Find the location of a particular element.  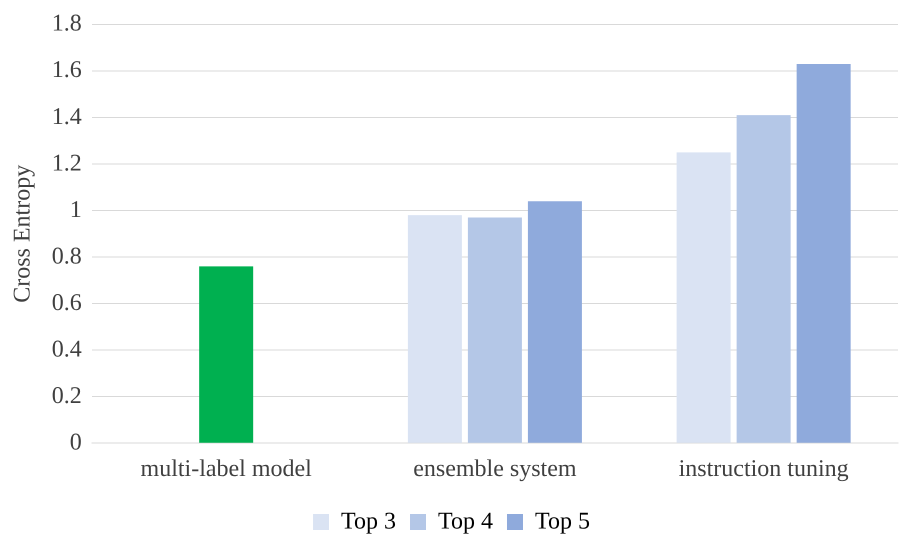

y-tick-label: 0.6 is located at coordinates (67, 303).